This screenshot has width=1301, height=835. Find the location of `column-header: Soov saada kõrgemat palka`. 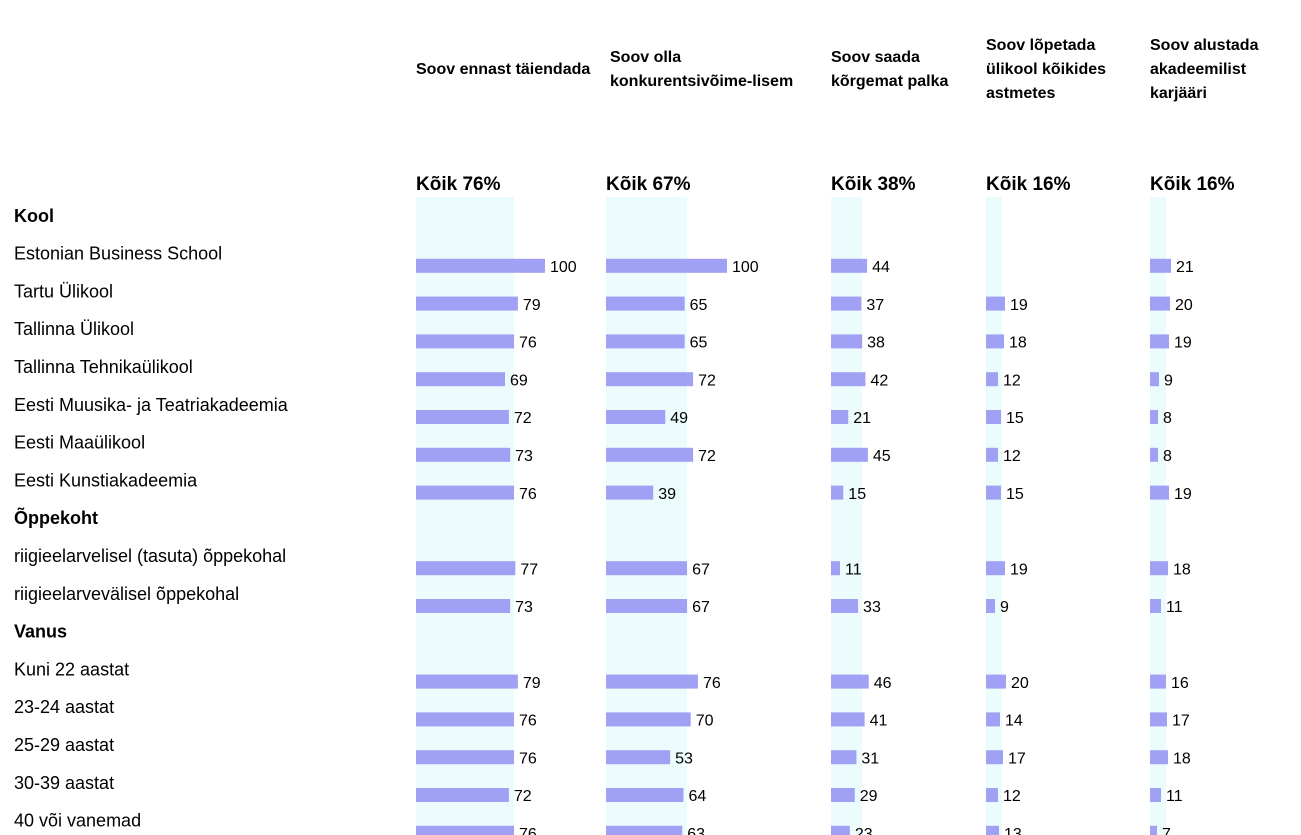

column-header: Soov saada kõrgemat palka is located at coordinates (890, 69).